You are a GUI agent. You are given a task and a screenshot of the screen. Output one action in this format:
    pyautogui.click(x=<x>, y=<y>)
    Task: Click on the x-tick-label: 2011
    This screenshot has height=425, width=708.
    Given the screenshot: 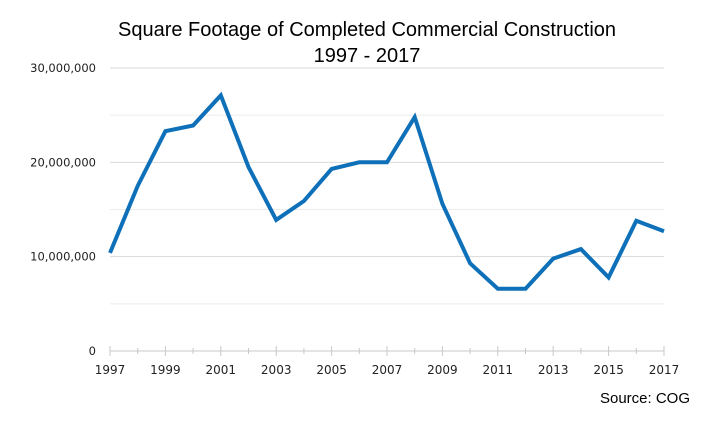 What is the action you would take?
    pyautogui.click(x=498, y=370)
    